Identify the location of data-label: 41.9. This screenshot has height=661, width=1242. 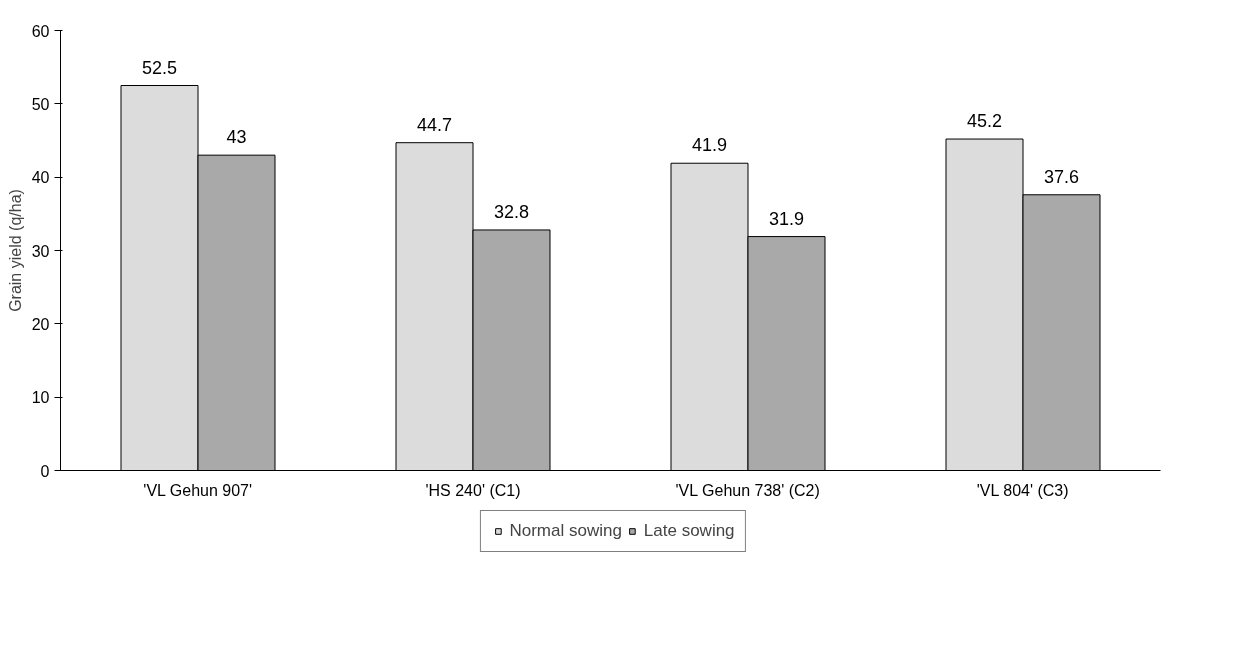
(709, 145).